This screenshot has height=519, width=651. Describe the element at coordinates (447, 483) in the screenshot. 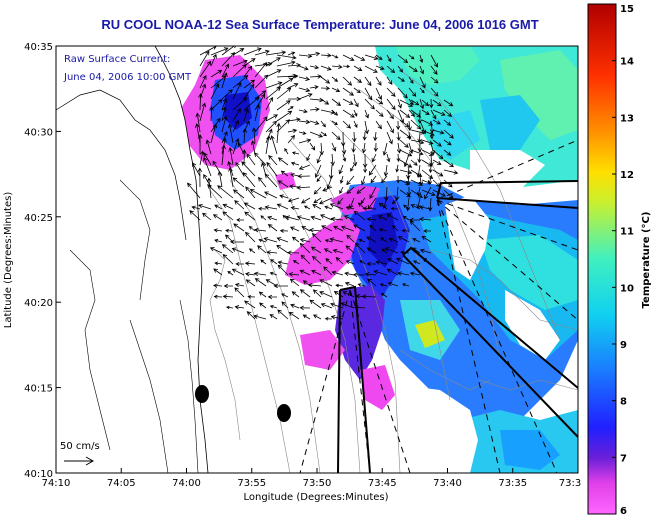

I see `x-tick-label: 73:40` at that location.